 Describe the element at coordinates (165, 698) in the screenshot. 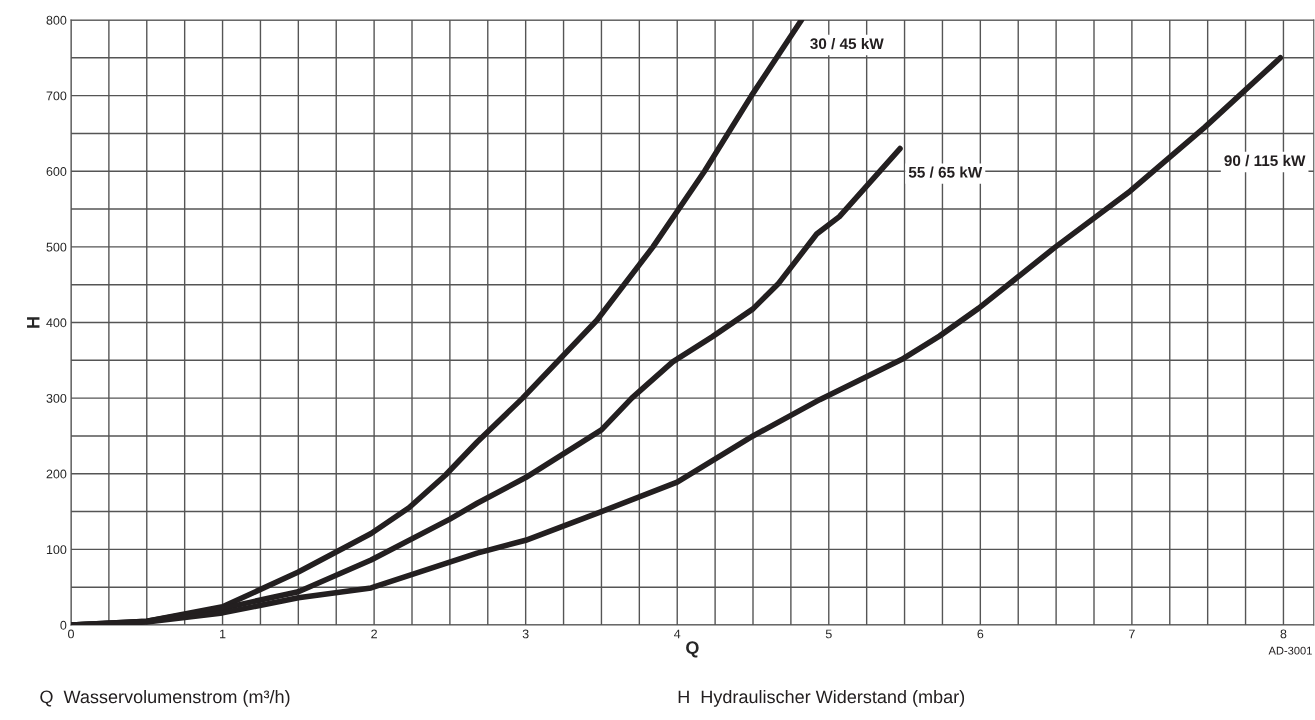

I see `text: Q Wasservolumenstrom (m³/h)` at that location.